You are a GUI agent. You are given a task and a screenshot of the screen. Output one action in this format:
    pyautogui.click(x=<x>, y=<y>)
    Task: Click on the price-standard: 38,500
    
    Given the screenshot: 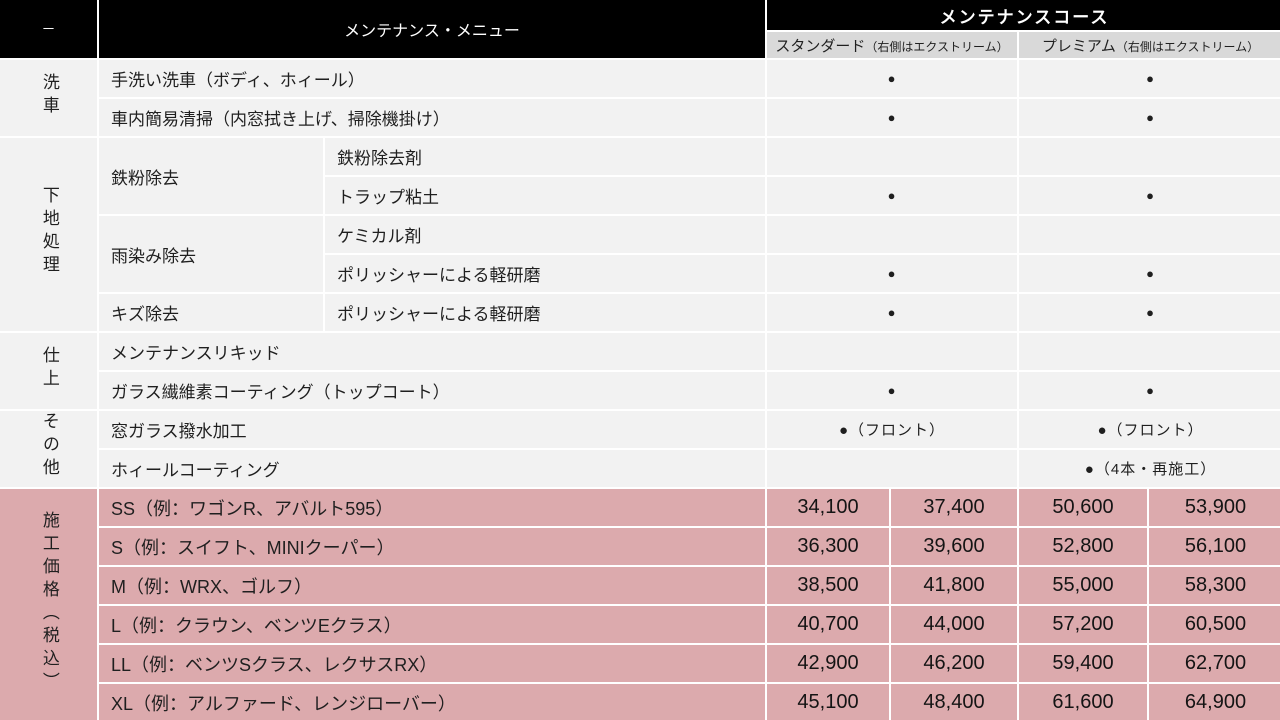 What is the action you would take?
    pyautogui.click(x=828, y=585)
    